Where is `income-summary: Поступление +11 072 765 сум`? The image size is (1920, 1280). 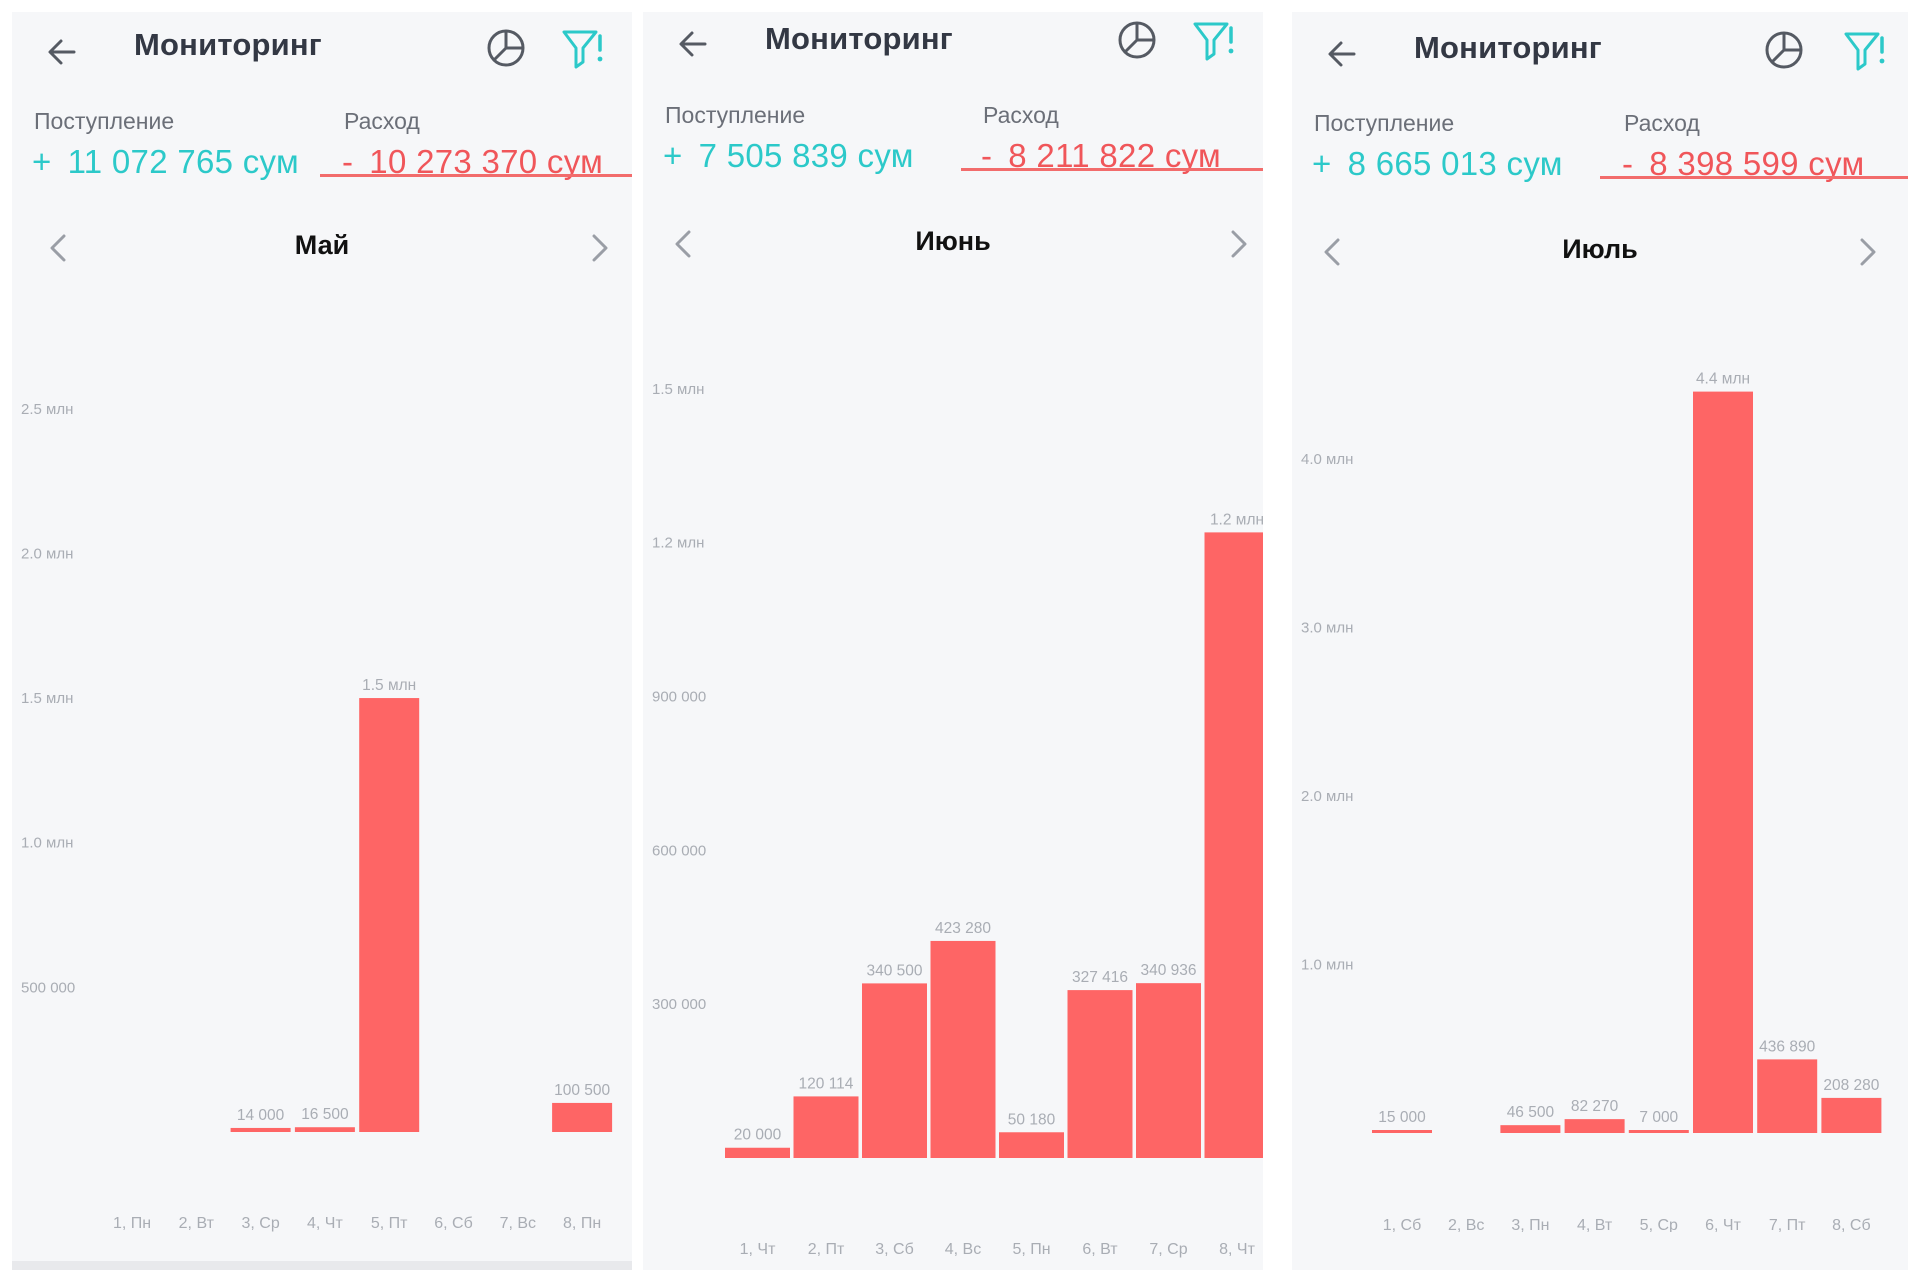
income-summary: Поступление +11 072 765 сум is located at coordinates (165, 148).